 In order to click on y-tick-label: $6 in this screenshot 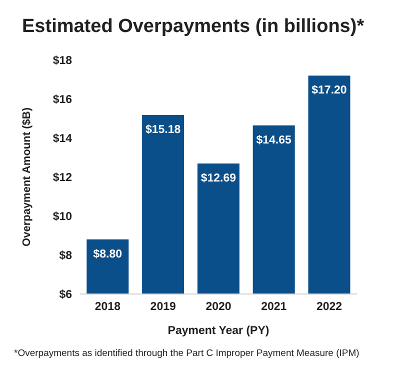, I will do `click(65, 295)`.